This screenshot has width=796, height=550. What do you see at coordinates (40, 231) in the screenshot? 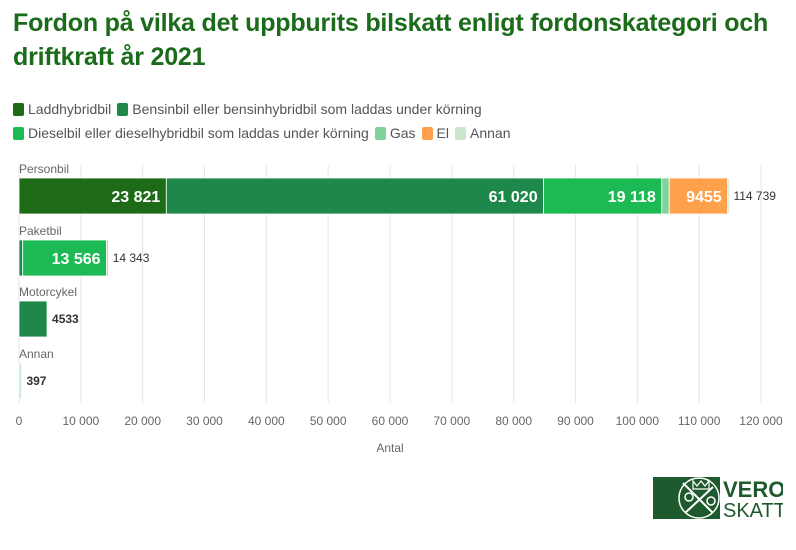
I see `category-label: Paketbil` at bounding box center [40, 231].